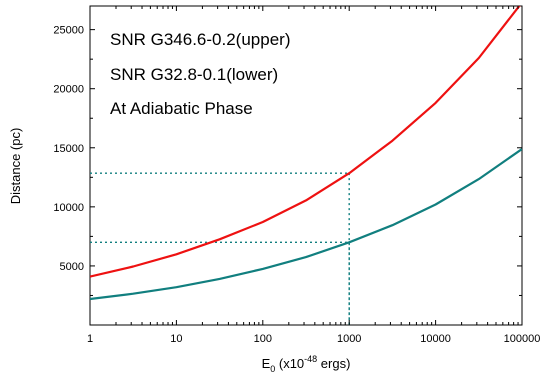 The width and height of the screenshot is (544, 376). What do you see at coordinates (15, 166) in the screenshot?
I see `y-axis-label: Distance (pc)` at bounding box center [15, 166].